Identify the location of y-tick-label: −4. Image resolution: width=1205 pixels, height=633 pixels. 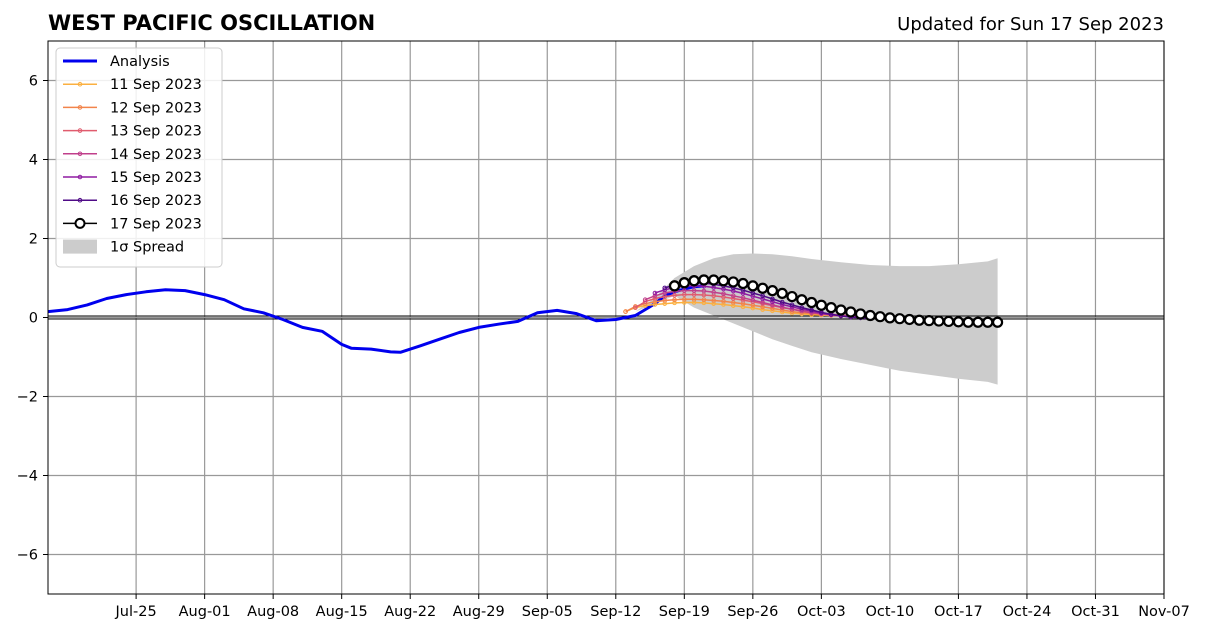
(27, 477).